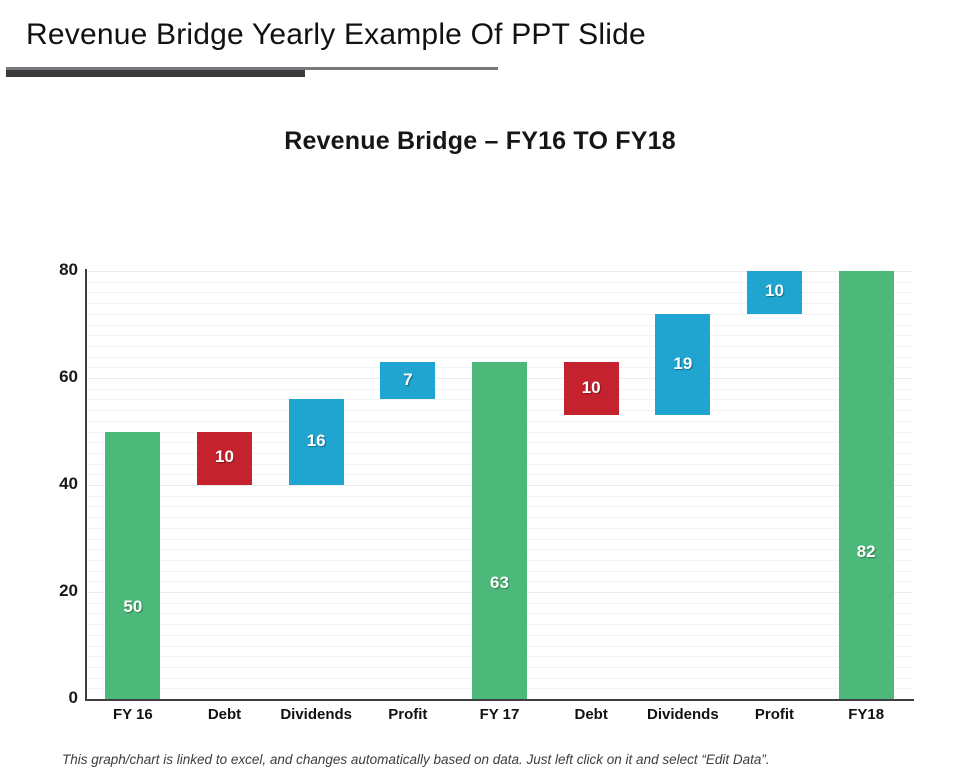 The height and width of the screenshot is (767, 960). Describe the element at coordinates (499, 714) in the screenshot. I see `x-axis-tick-label: FY 17` at that location.